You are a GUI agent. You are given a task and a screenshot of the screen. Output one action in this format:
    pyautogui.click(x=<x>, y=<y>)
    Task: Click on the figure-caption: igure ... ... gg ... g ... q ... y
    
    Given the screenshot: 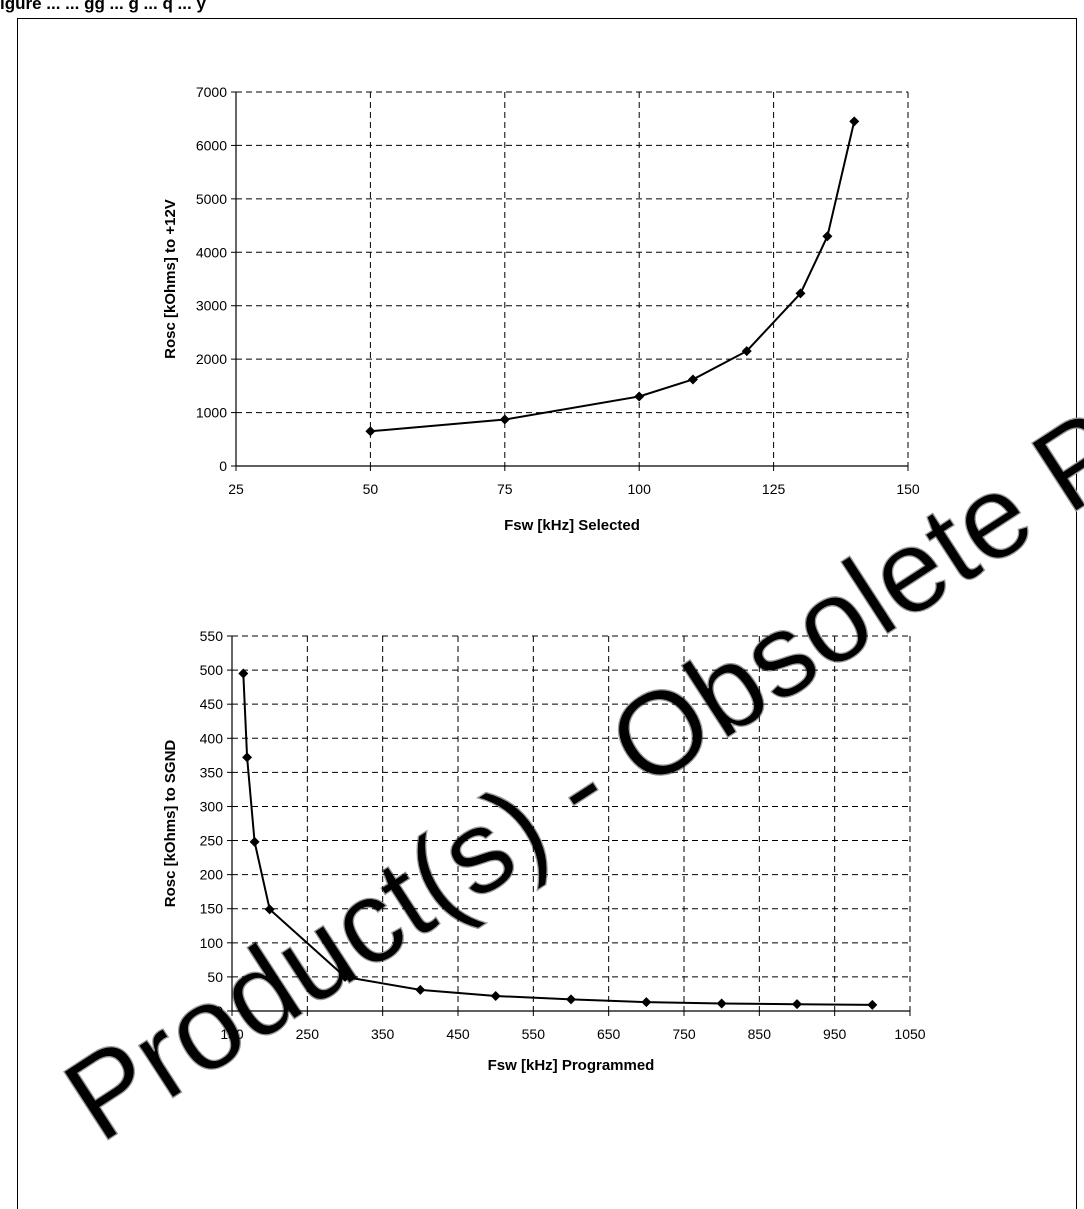 What is the action you would take?
    pyautogui.click(x=103, y=6)
    